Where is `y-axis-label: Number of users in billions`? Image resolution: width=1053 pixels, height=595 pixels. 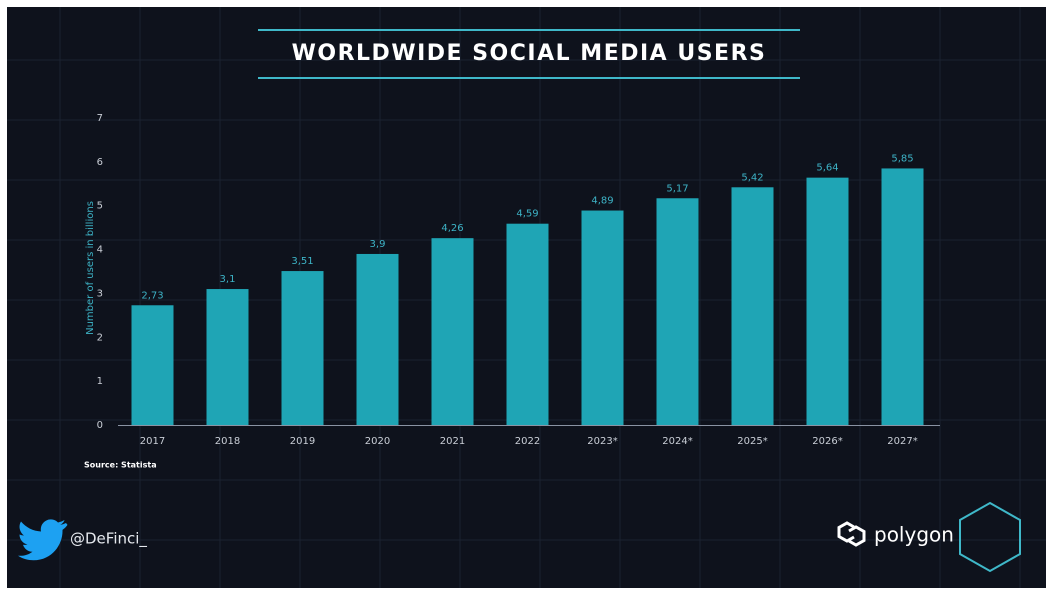 y-axis-label: Number of users in billions is located at coordinates (90, 268).